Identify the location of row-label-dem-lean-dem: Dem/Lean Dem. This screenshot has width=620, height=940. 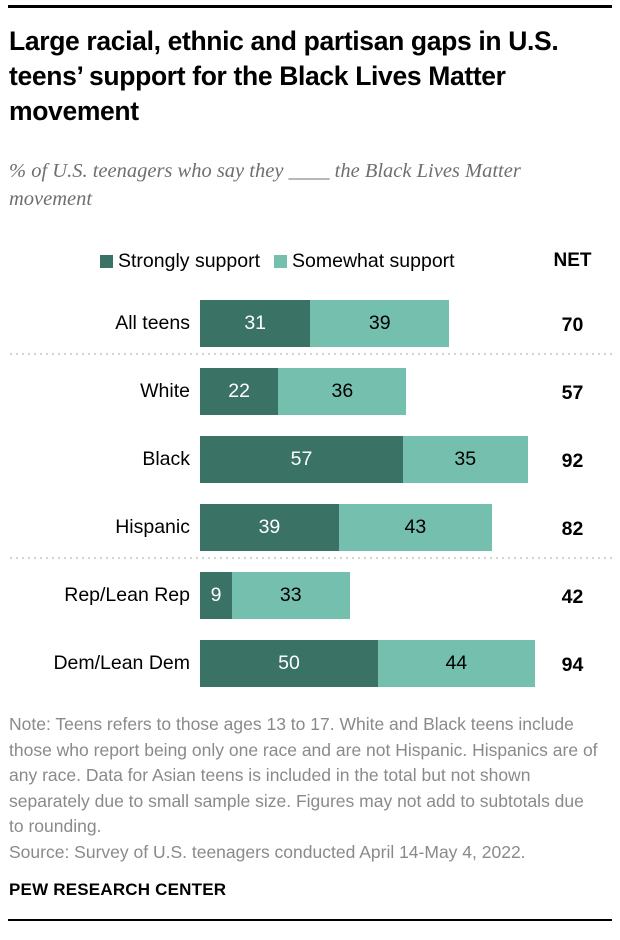
(121, 662).